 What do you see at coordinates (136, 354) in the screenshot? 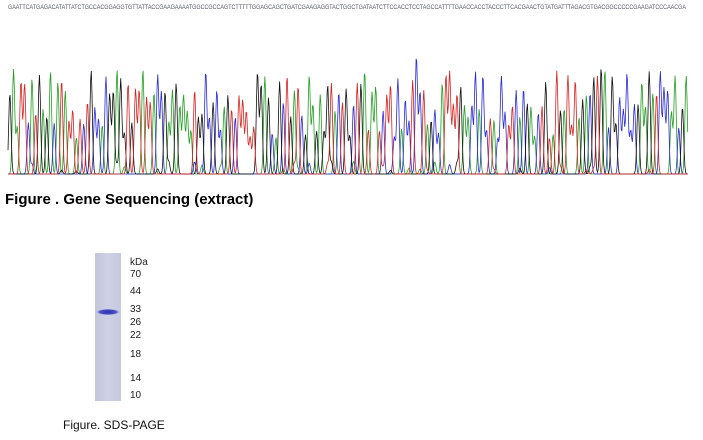
I see `marker-label: 18` at bounding box center [136, 354].